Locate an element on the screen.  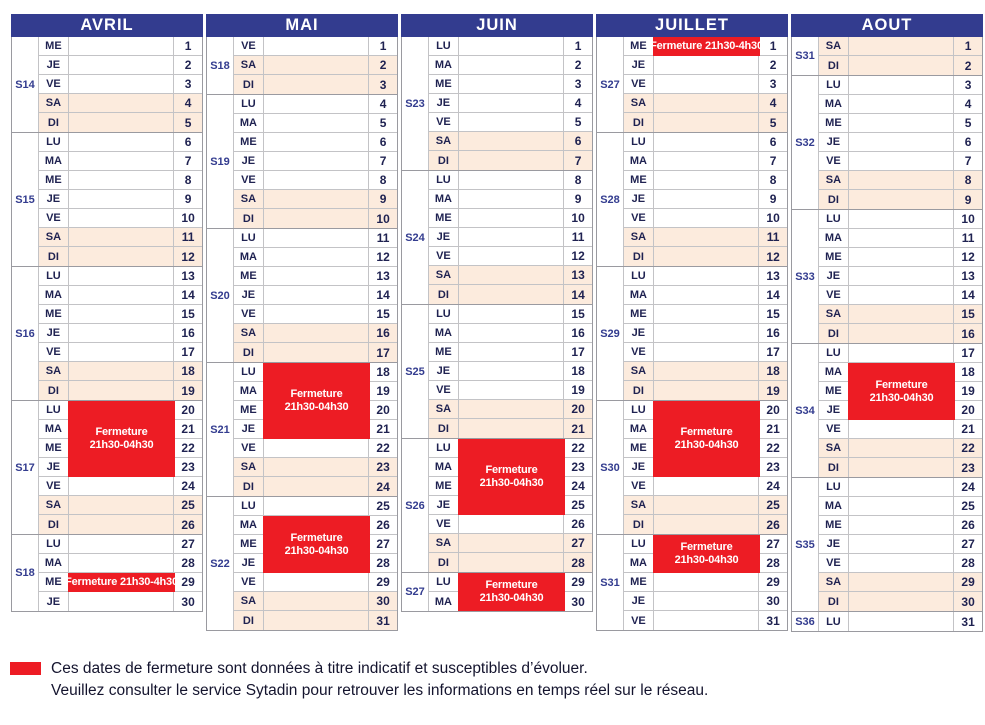
day-row: DI 3 is located at coordinates (316, 84).